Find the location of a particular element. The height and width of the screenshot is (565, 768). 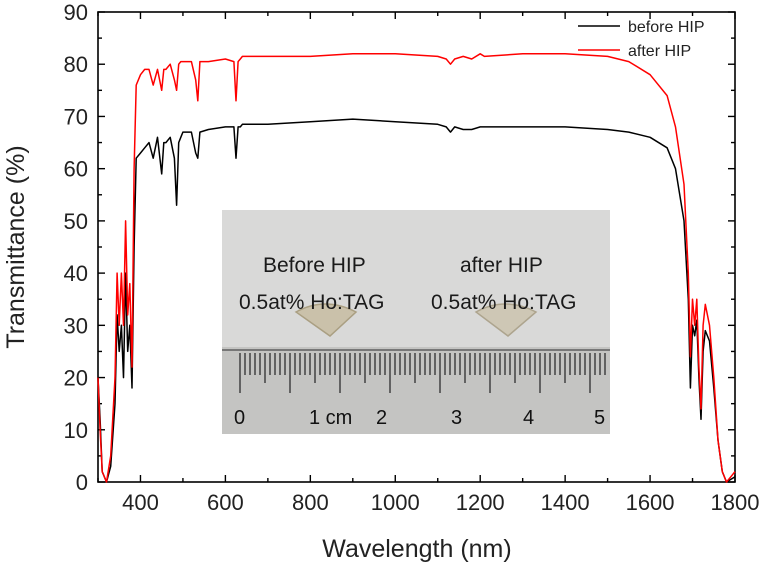

x-tick-label: 800 is located at coordinates (310, 502).